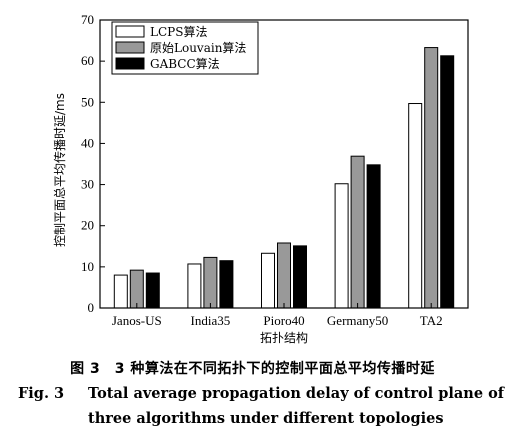 This screenshot has height=443, width=505. What do you see at coordinates (137, 320) in the screenshot?
I see `x-tick-label: Janos-US` at bounding box center [137, 320].